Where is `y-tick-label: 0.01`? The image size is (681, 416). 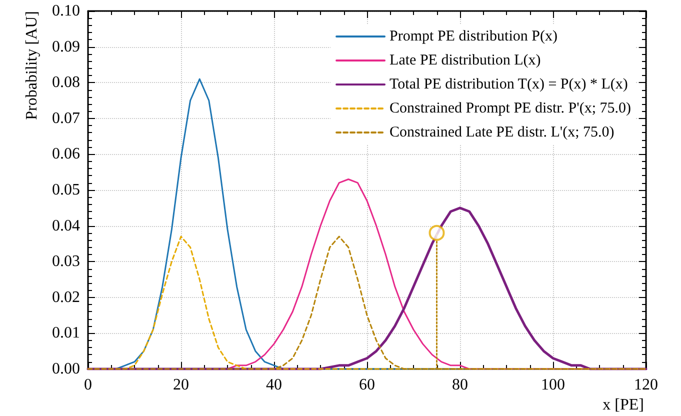 y-tick-label: 0.01 is located at coordinates (66, 333).